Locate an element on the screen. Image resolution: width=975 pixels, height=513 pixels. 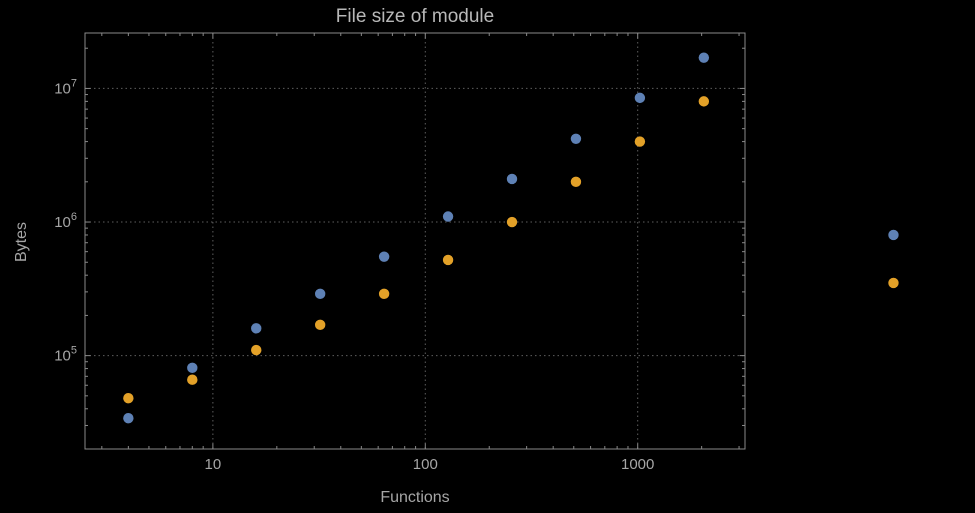
y-tick-label: 10⁵ is located at coordinates (65, 355).